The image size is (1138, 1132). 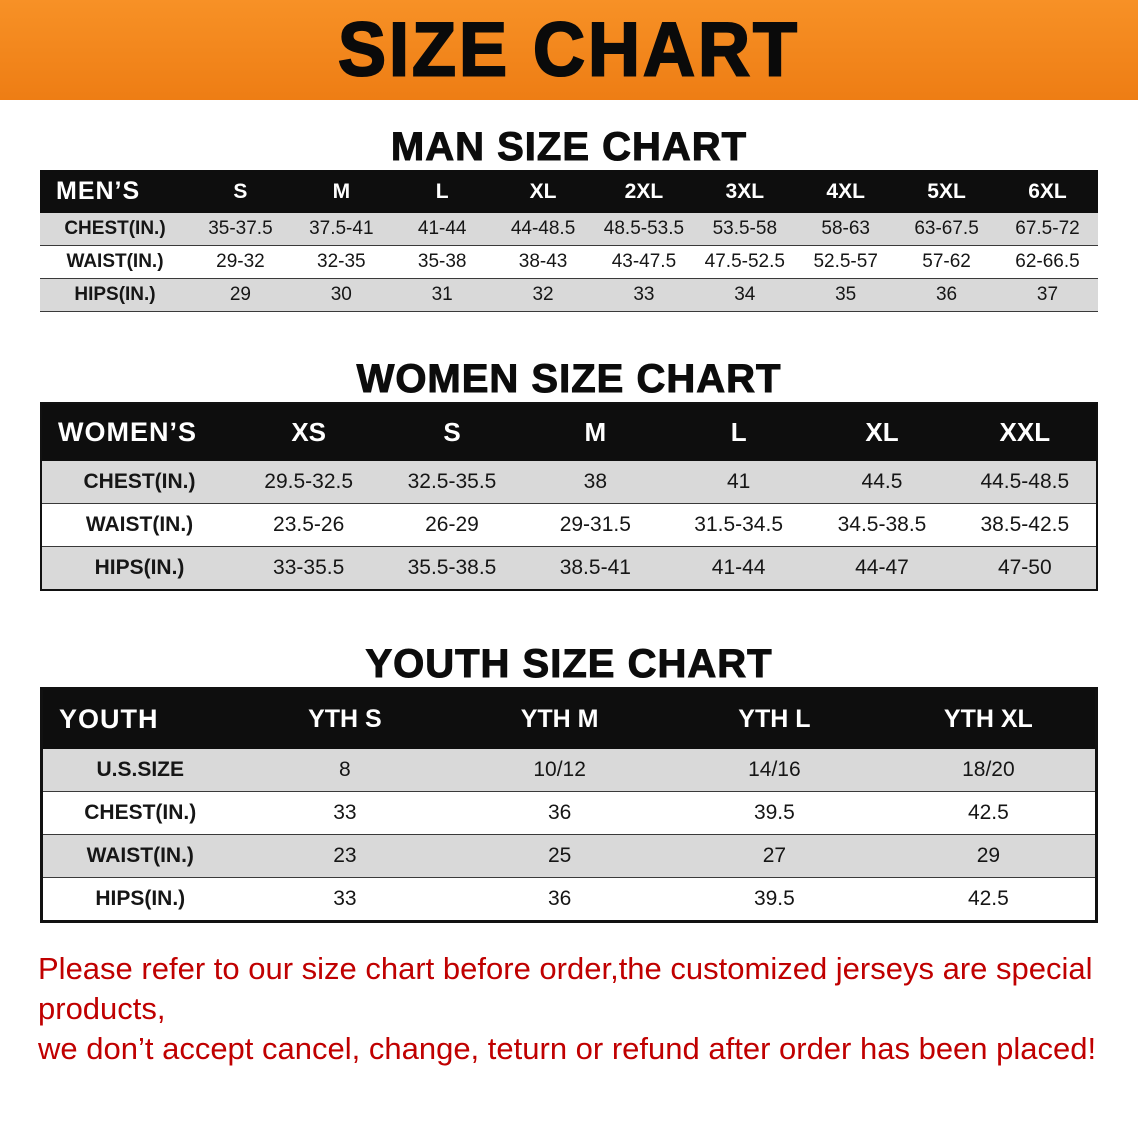 I want to click on value-cell: 27, so click(x=774, y=855).